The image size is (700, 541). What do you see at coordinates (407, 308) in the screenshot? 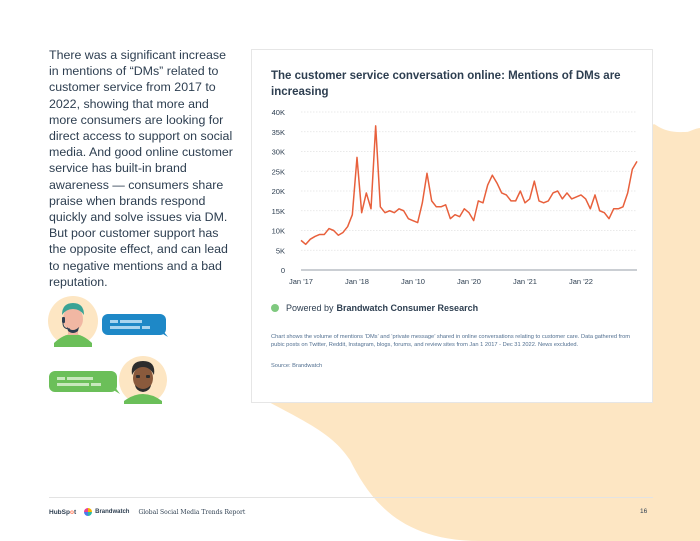
I see `powered-brand: Brandwatch Consumer Research` at bounding box center [407, 308].